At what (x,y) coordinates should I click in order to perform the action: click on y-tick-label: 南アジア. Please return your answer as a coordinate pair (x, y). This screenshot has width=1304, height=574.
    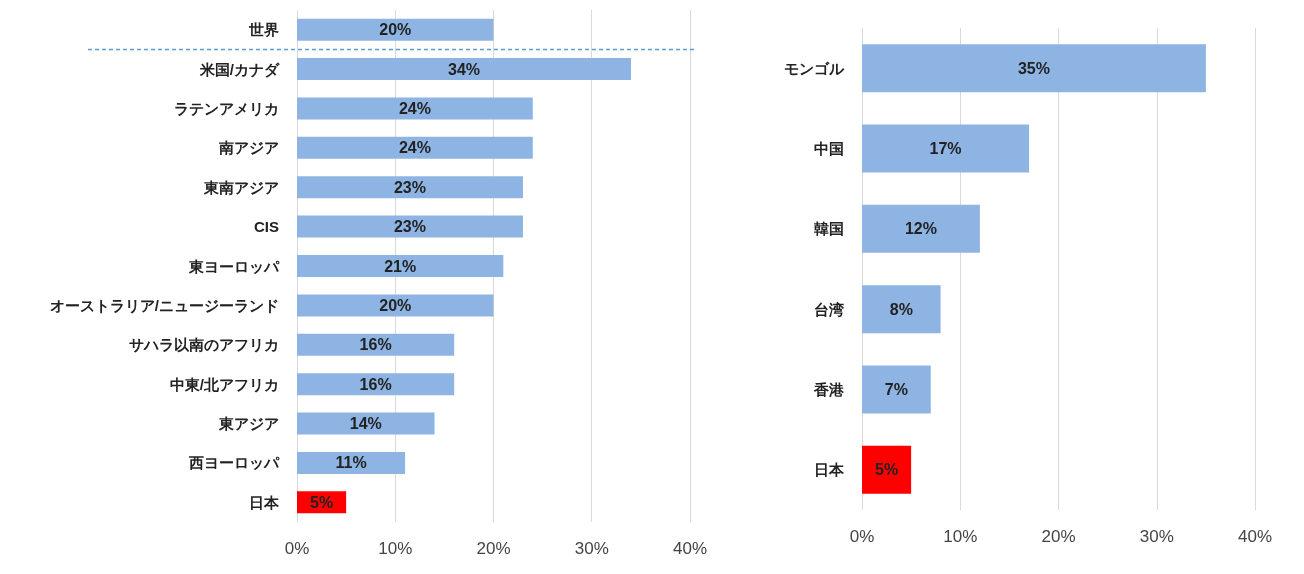
    Looking at the image, I should click on (248, 148).